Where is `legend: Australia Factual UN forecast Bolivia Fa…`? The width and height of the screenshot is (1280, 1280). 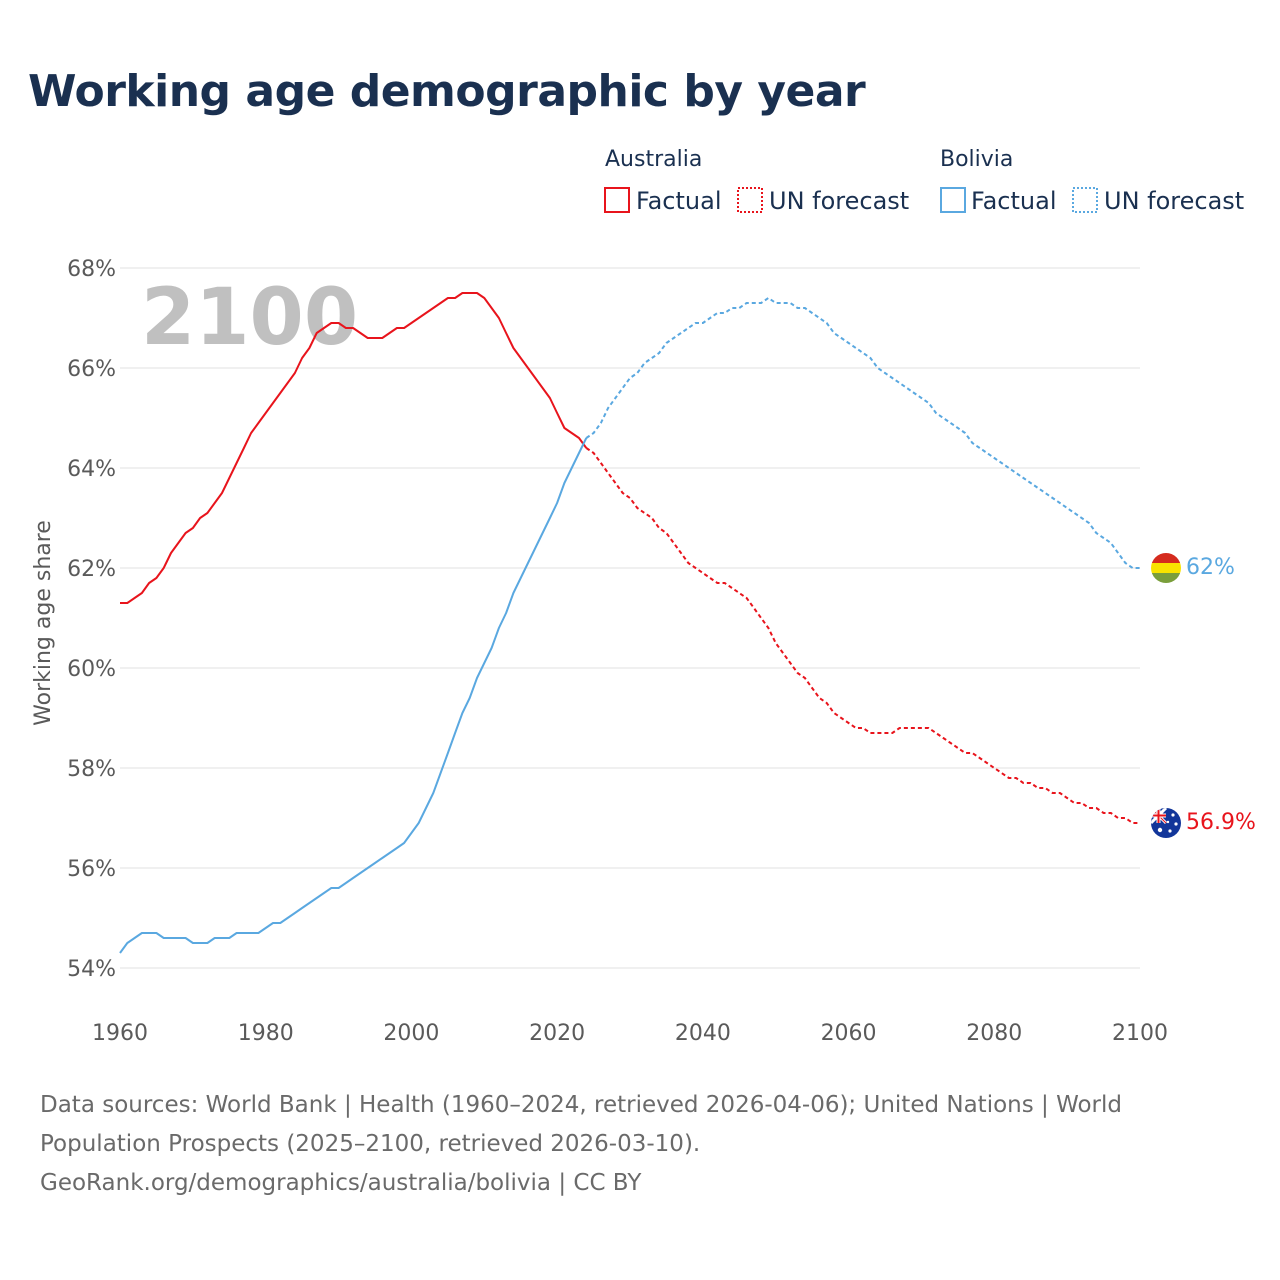
legend: Australia Factual UN forecast Bolivia Fa… is located at coordinates (924, 181).